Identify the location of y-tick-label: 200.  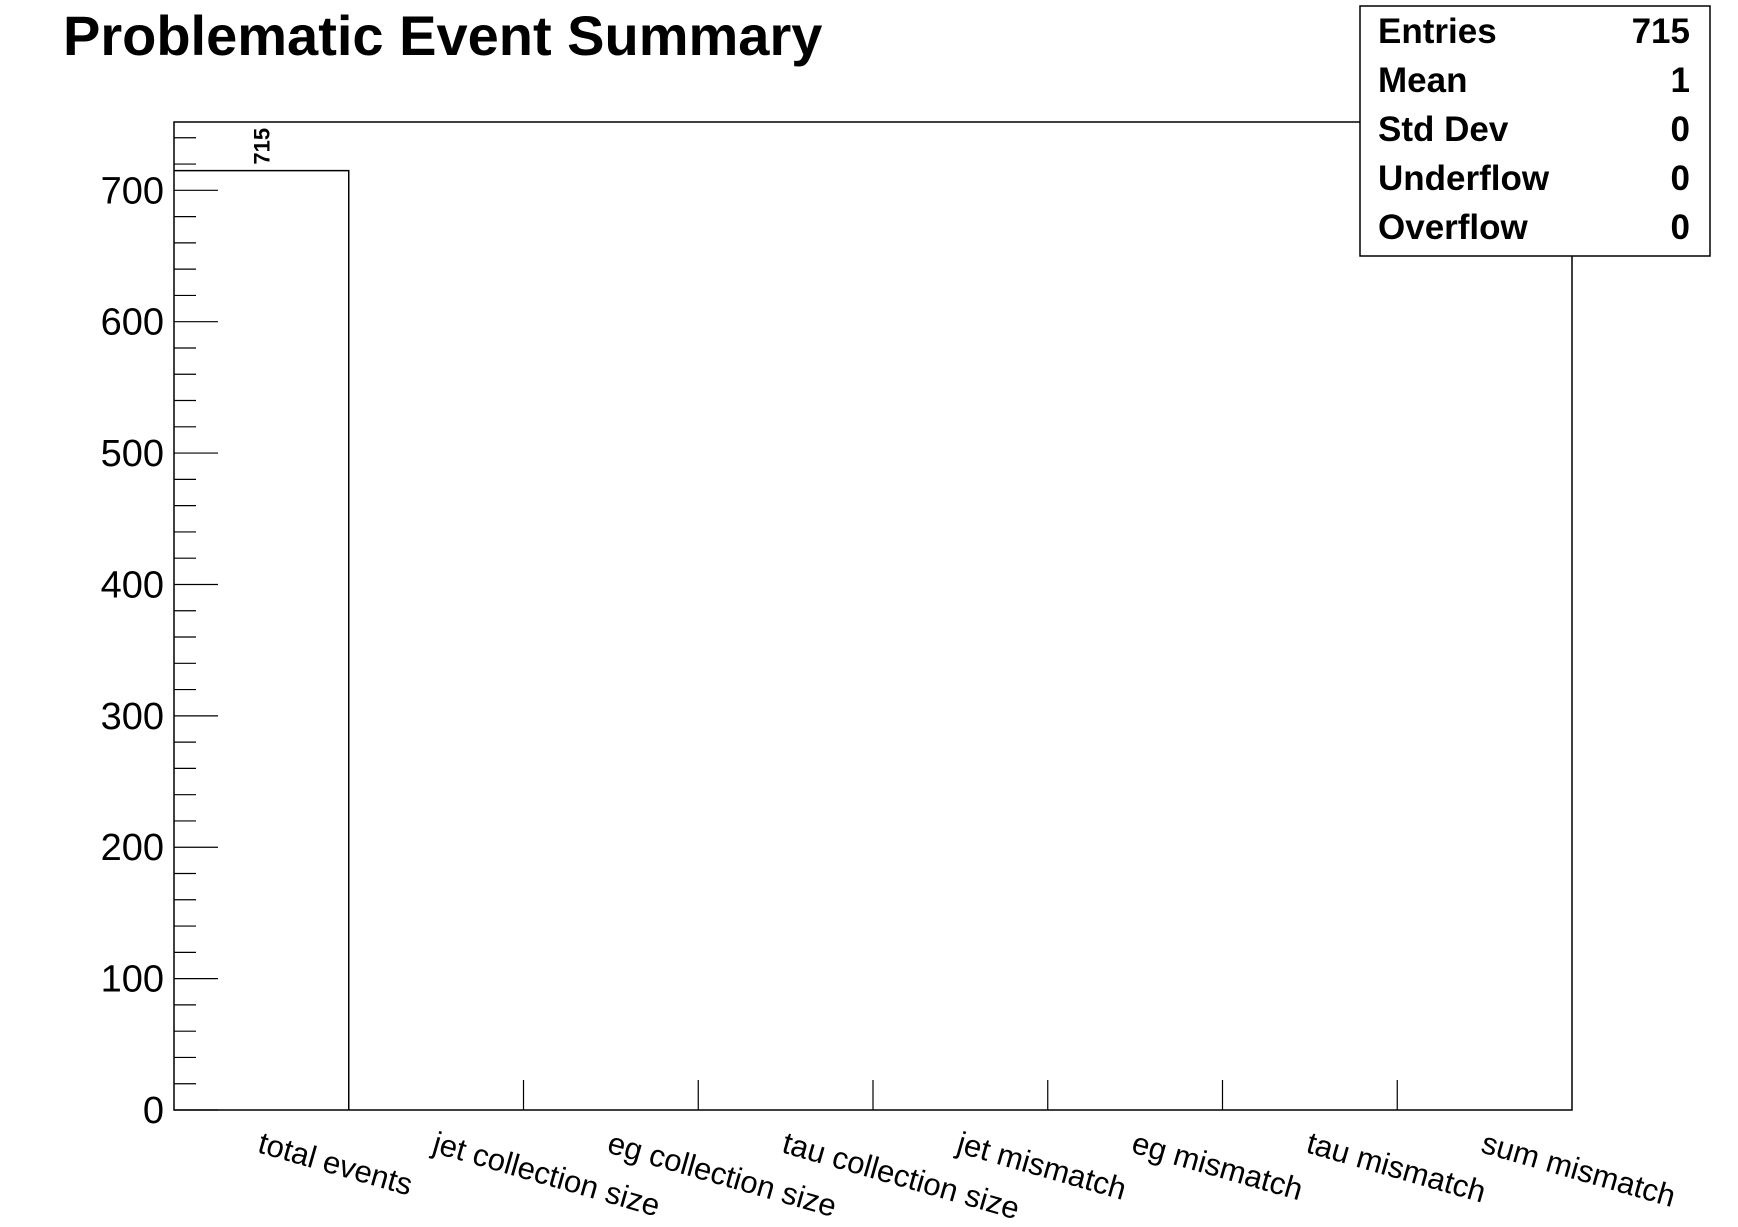
(132, 848).